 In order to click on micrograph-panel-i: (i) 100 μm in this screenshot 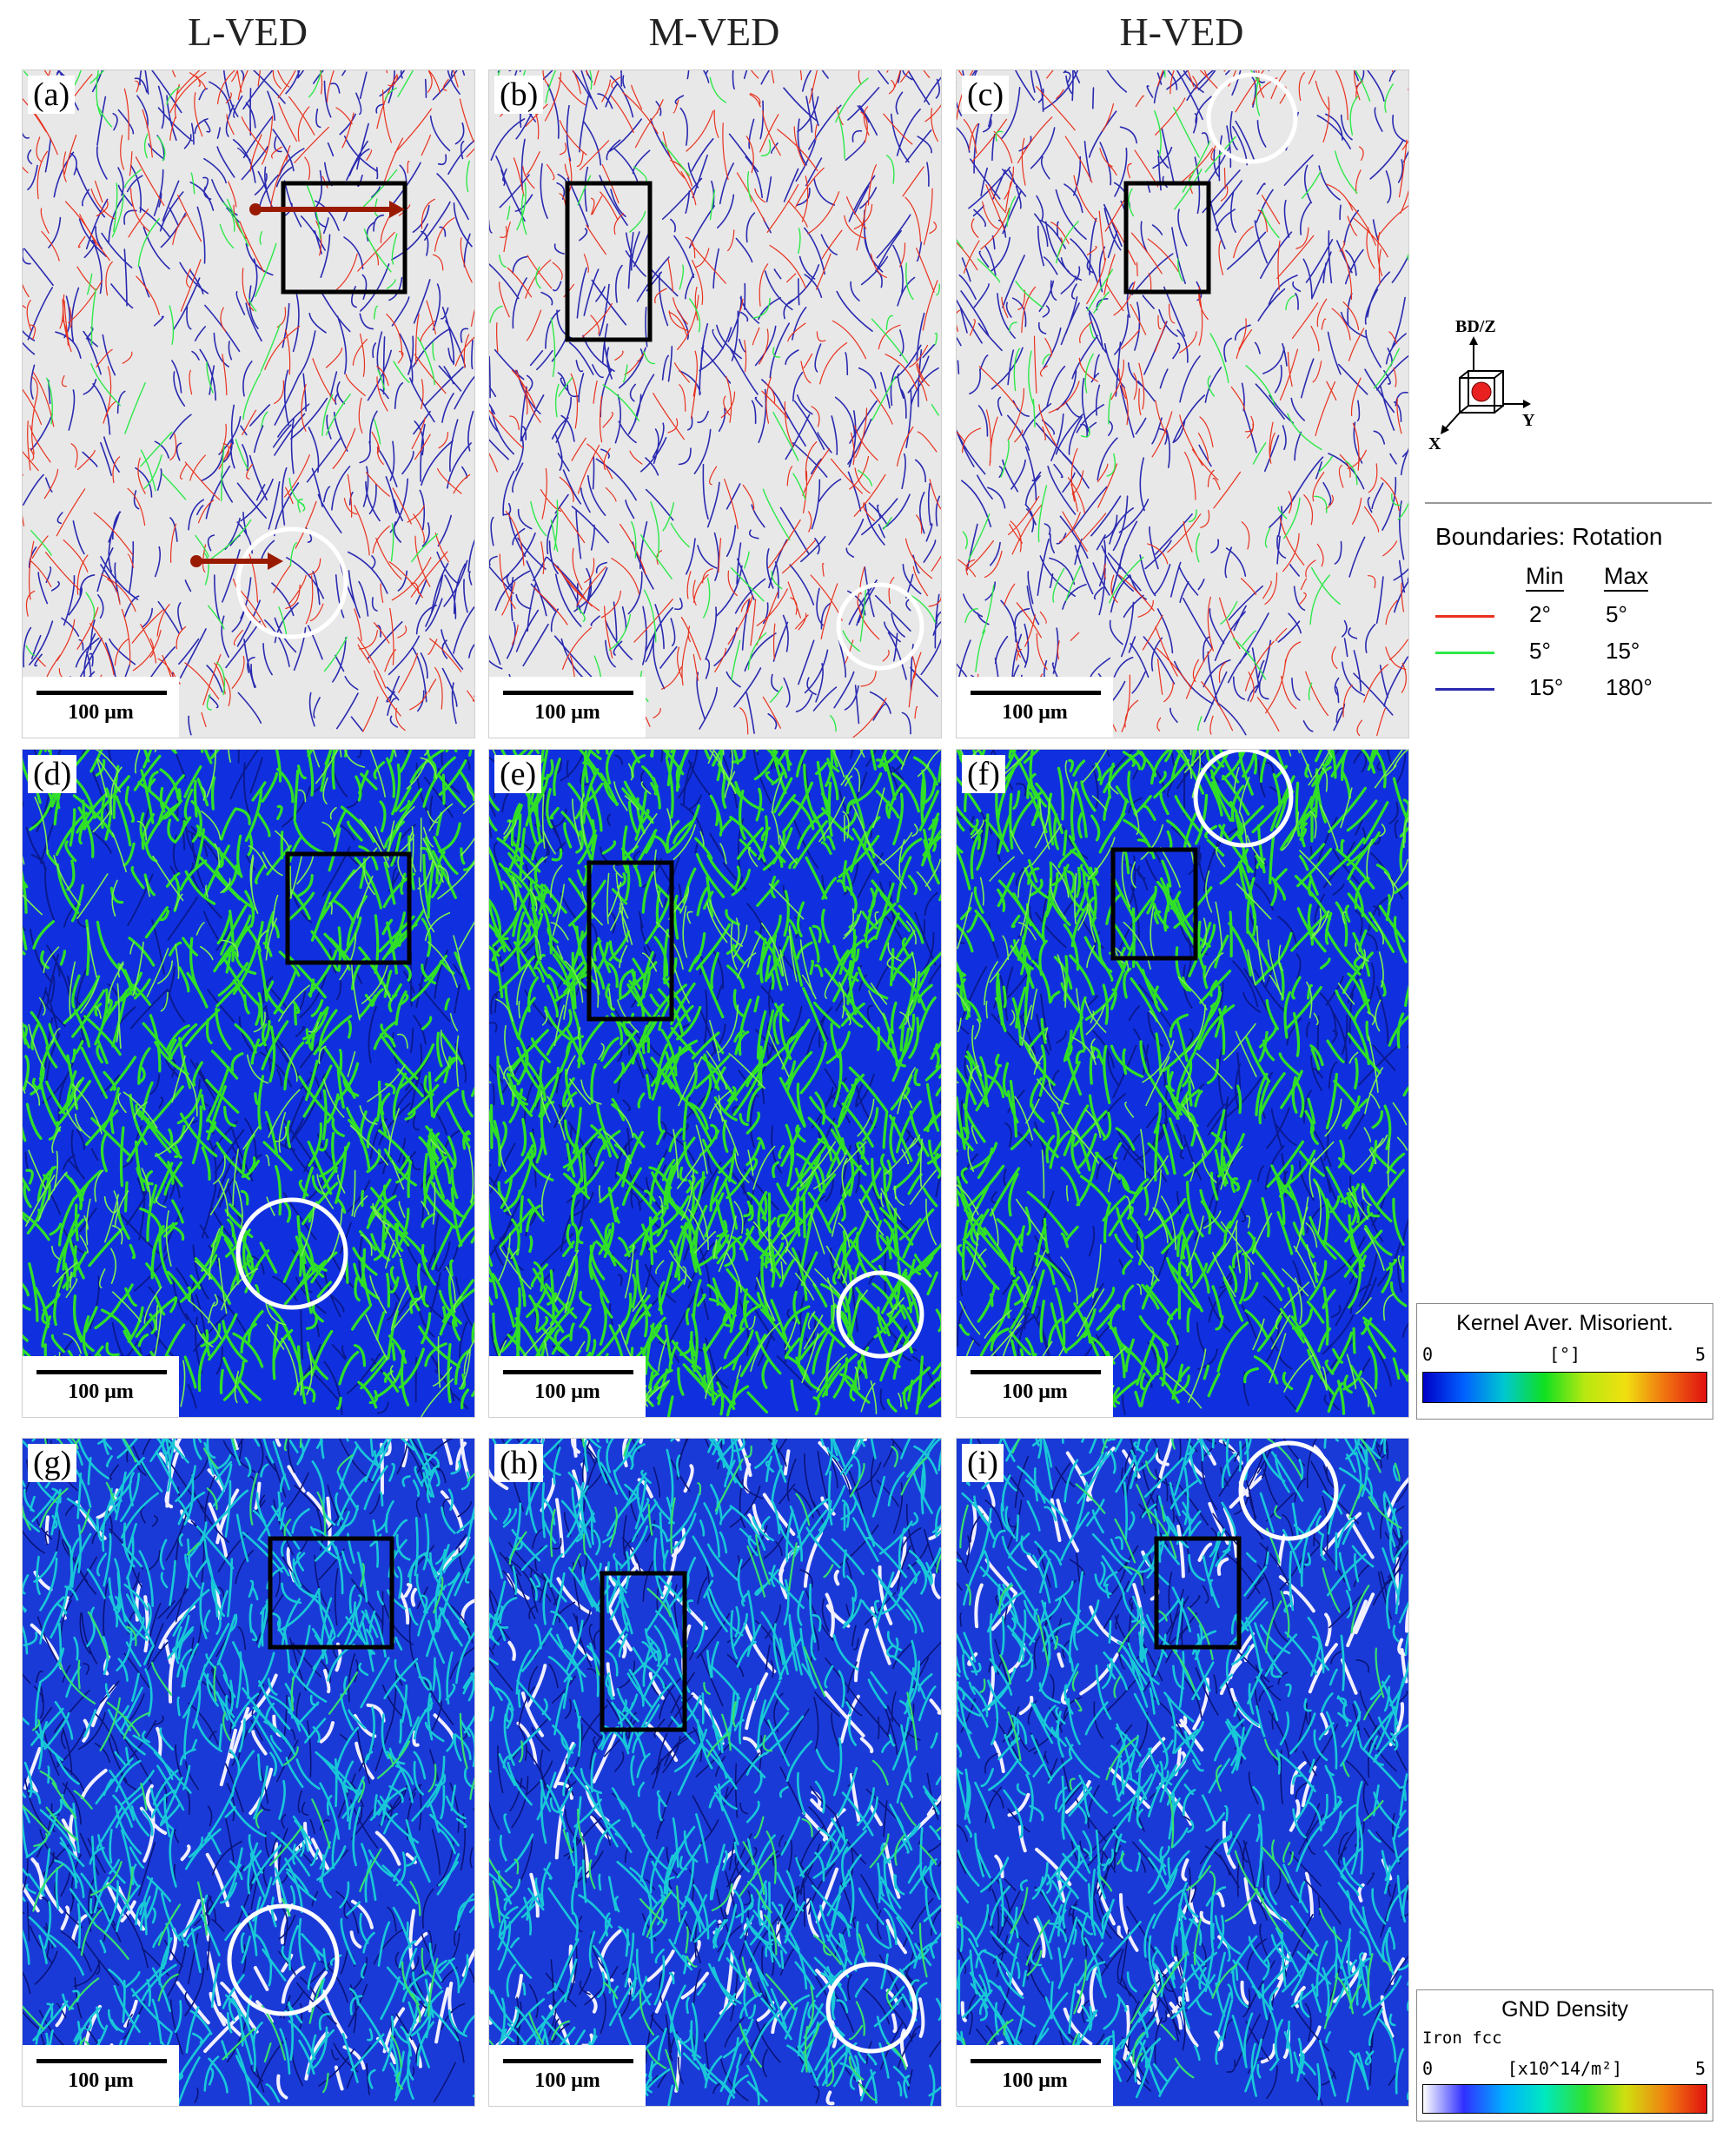, I will do `click(1182, 1772)`.